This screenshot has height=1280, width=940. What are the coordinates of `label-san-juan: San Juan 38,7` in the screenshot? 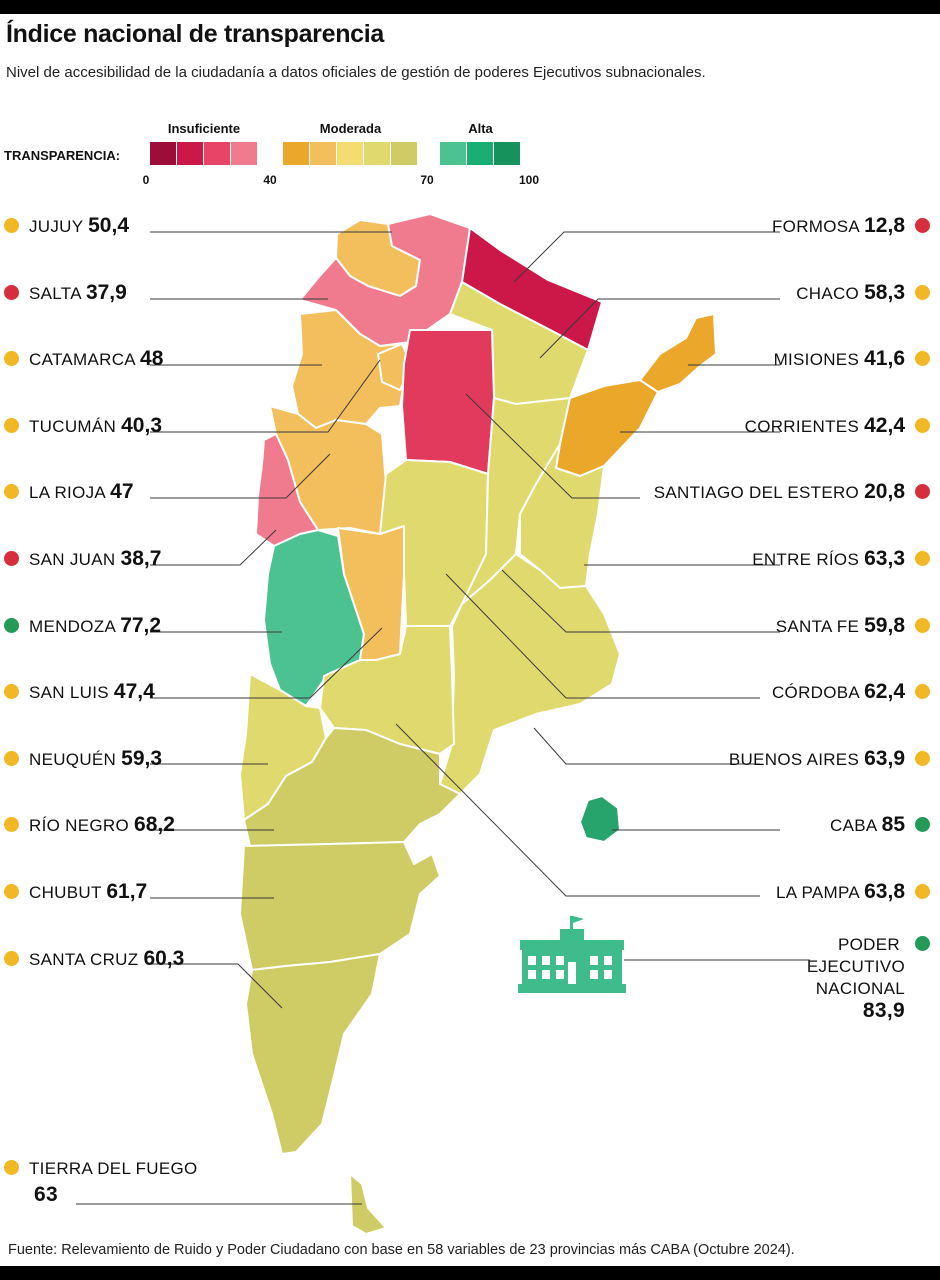 It's located at (82, 559).